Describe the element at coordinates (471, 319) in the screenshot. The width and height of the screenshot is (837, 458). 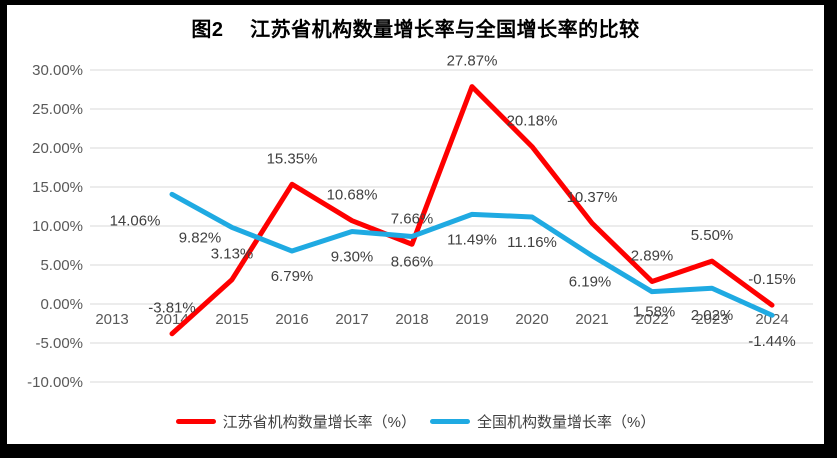
I see `x-axis-label: 2019` at that location.